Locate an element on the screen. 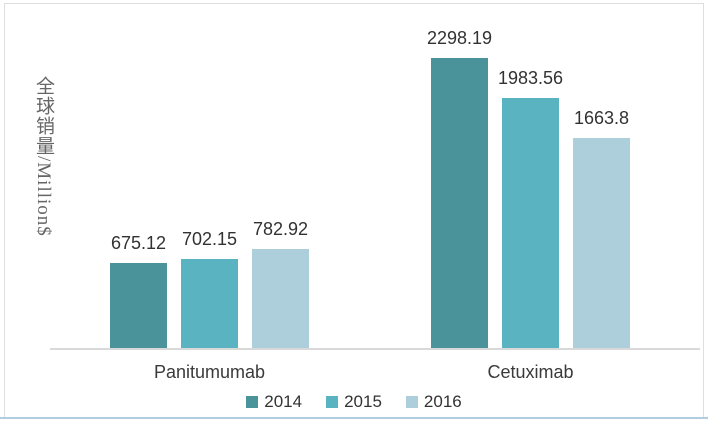 The image size is (708, 422). bar-panitumumab-2015 is located at coordinates (209, 303).